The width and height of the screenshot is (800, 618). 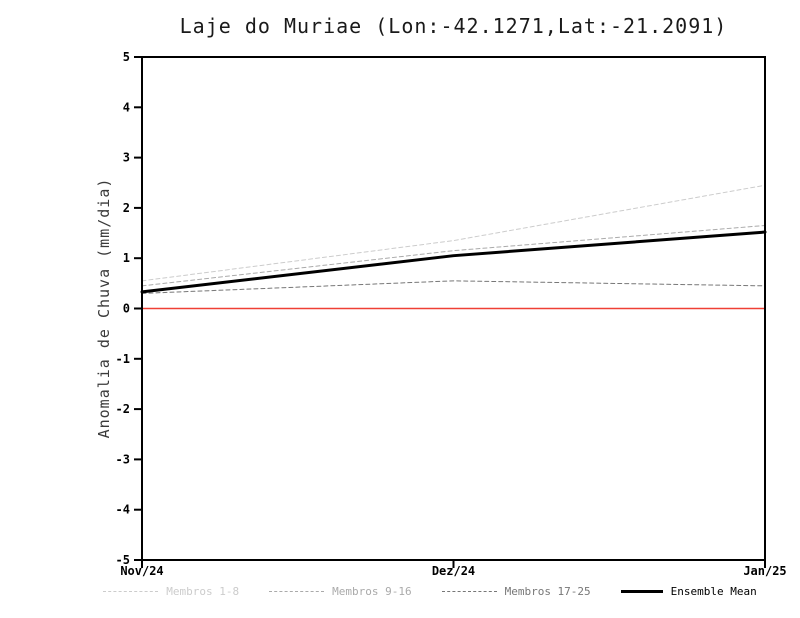 I want to click on legend-item-membros-17-25: Membros 17-25, so click(x=516, y=591).